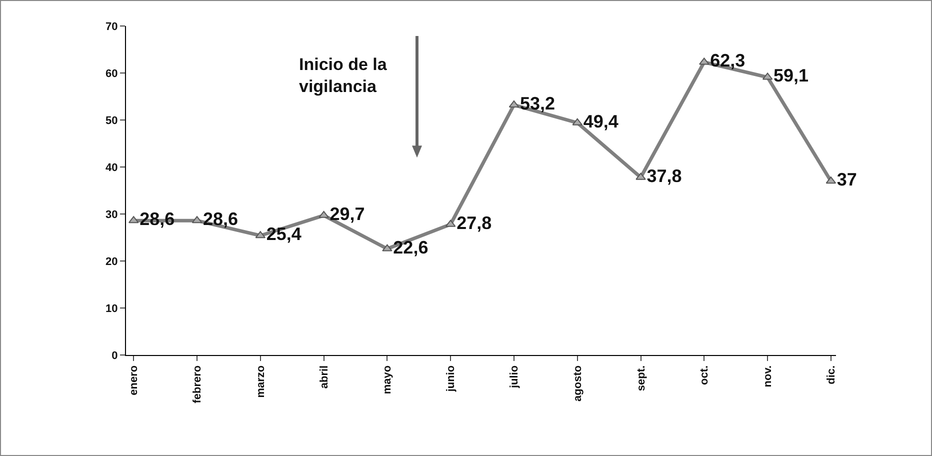 Image resolution: width=932 pixels, height=456 pixels. I want to click on data-label: 59,1, so click(791, 76).